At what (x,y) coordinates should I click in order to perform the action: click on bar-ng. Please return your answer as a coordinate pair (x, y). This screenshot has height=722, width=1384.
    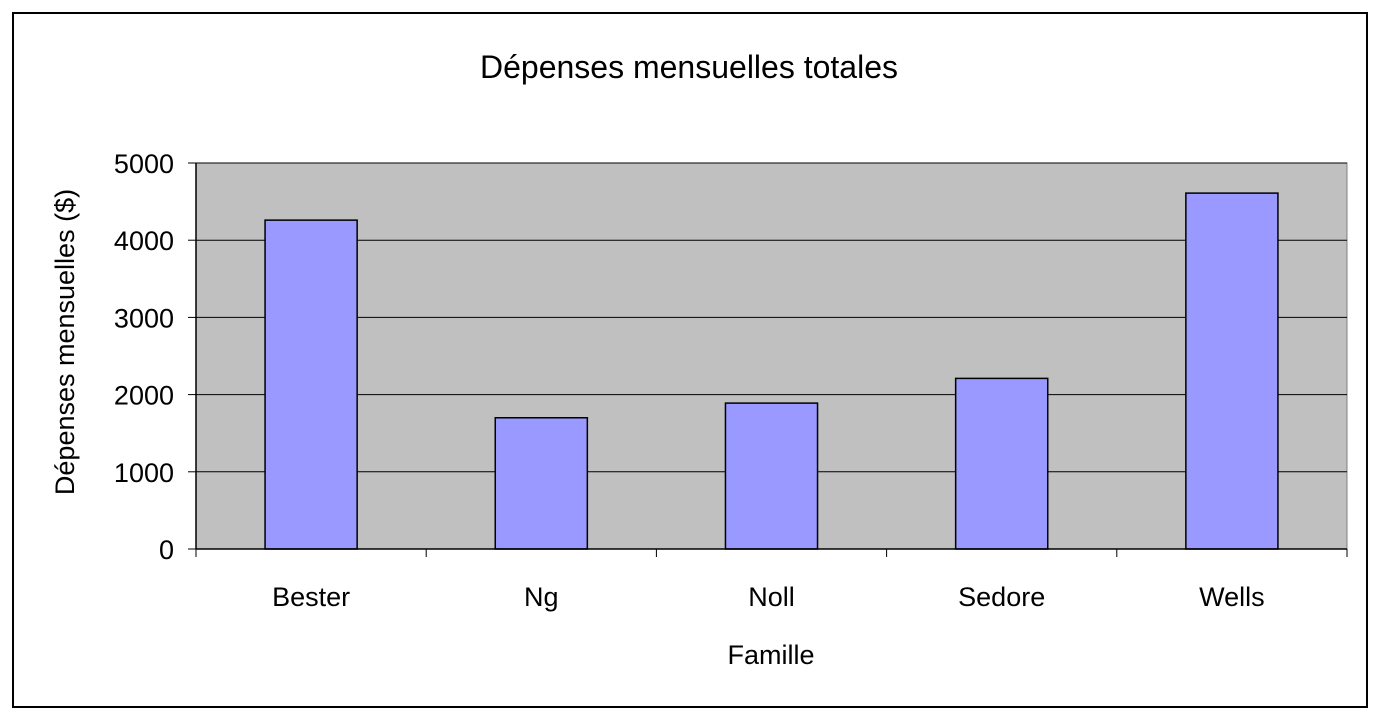
    Looking at the image, I should click on (541, 483).